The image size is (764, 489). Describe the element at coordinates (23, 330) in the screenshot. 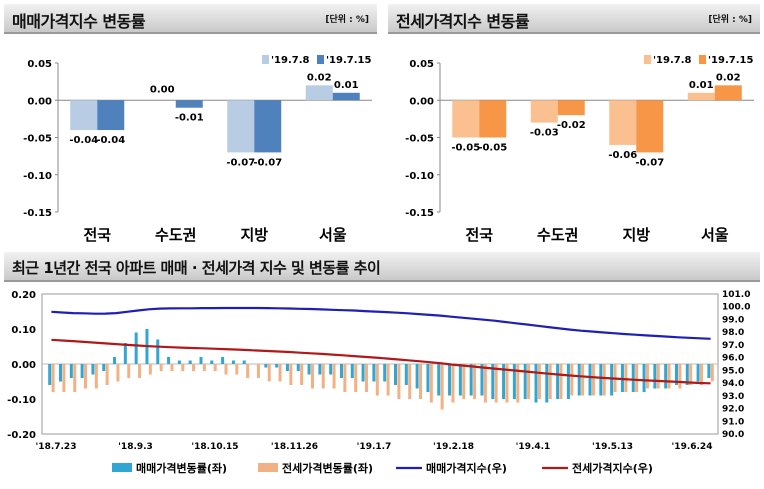

I see `trend-y-left-tick-label: 0.10` at that location.